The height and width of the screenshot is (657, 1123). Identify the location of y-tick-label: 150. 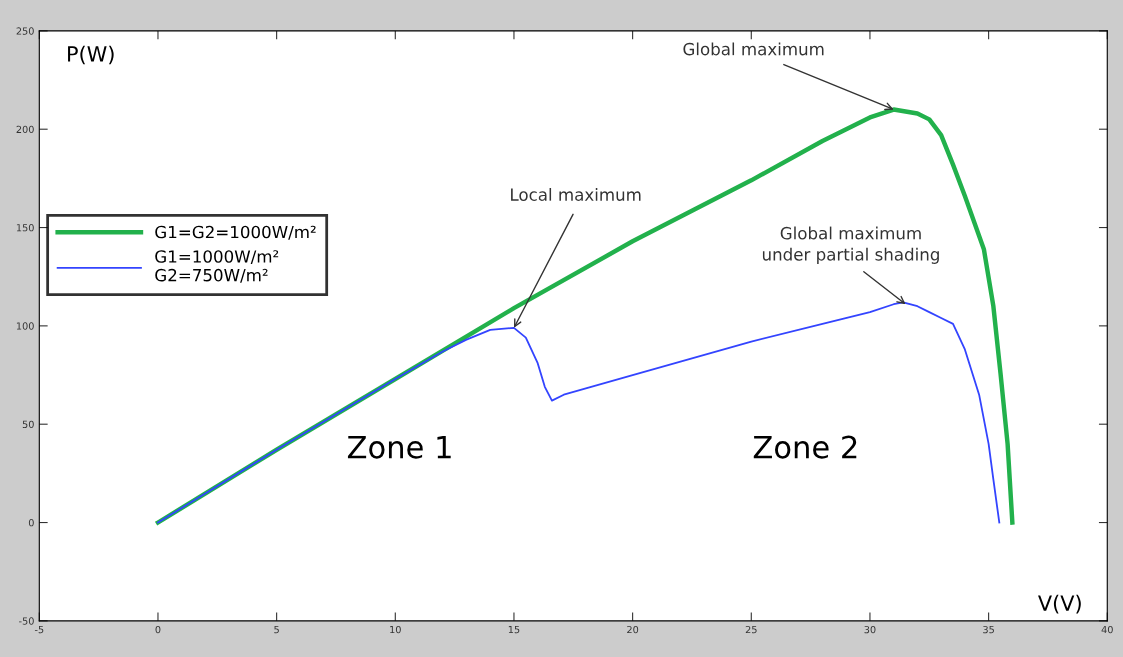
(25, 228).